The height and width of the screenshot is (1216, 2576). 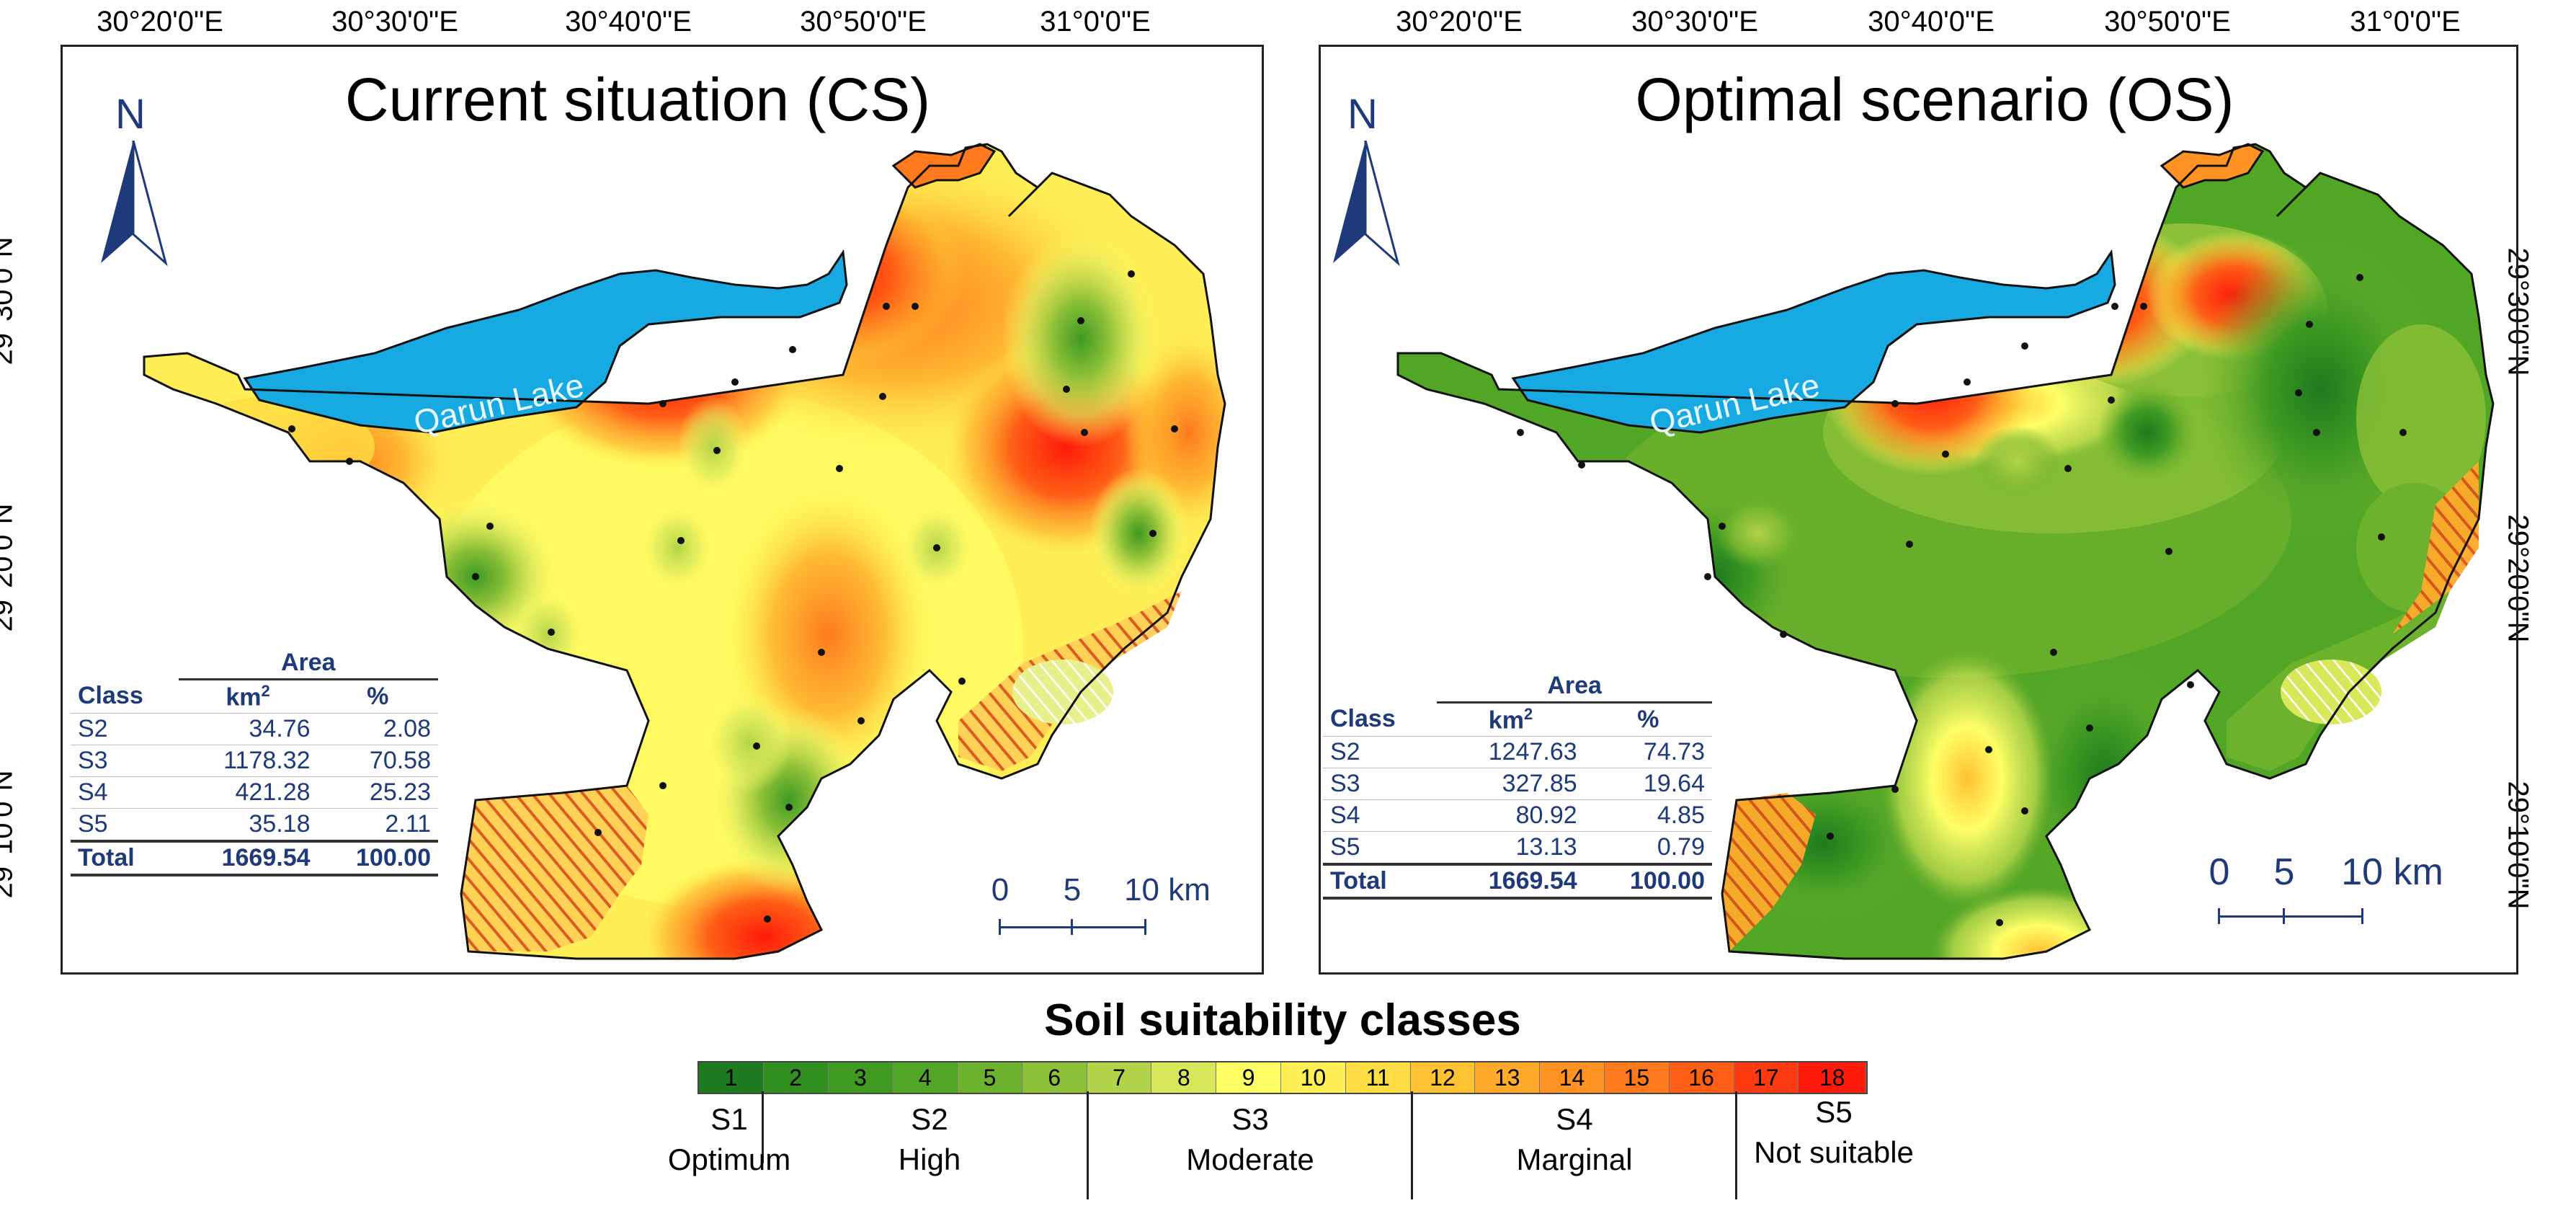 I want to click on table-row: S4 421.28 25.23, so click(x=254, y=792).